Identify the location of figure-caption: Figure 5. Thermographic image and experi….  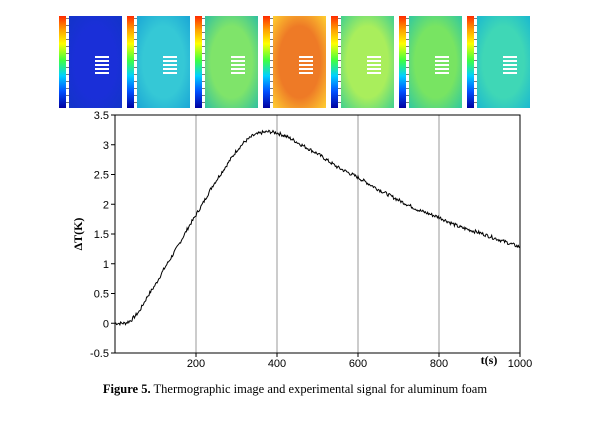
(295, 389).